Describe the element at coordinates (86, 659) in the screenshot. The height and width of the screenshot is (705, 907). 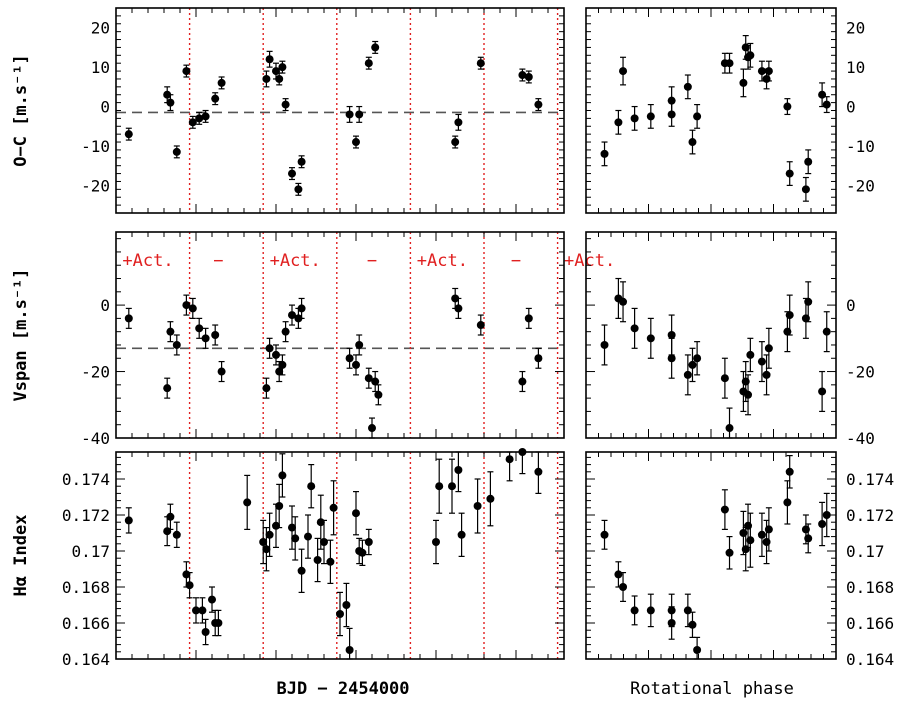
I see `y-tick-label: 0.164` at that location.